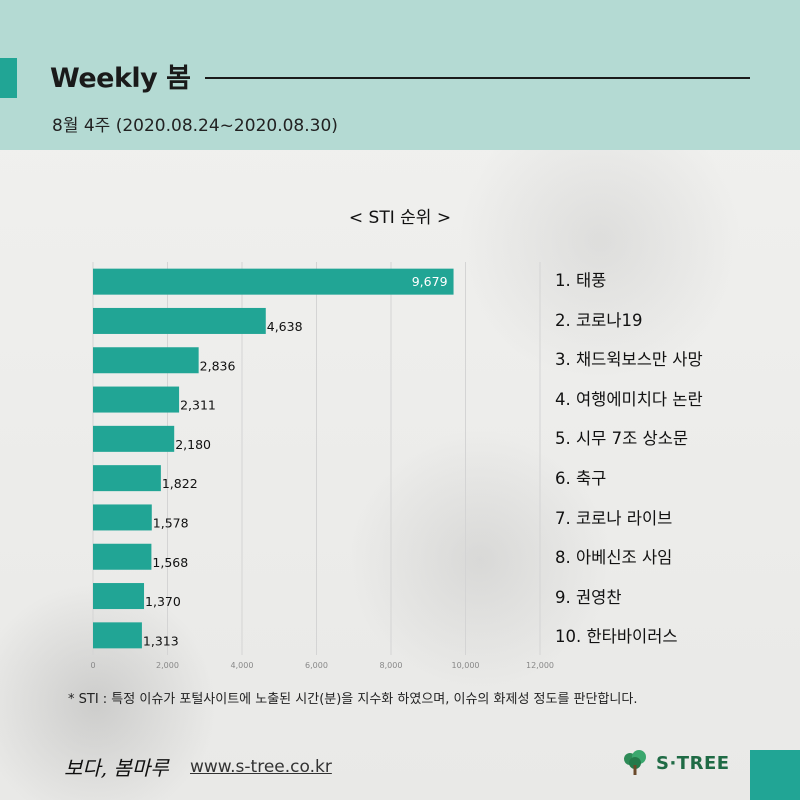 The height and width of the screenshot is (800, 800). Describe the element at coordinates (167, 665) in the screenshot. I see `x-tick-label: 2,000` at that location.